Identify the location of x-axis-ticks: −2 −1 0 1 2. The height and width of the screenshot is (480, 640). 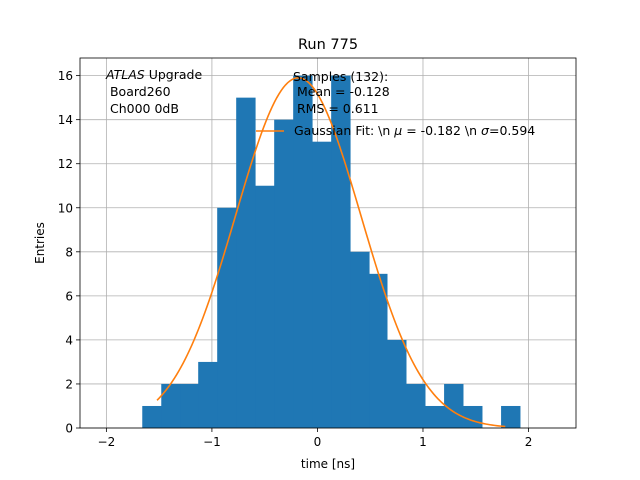
(315, 438).